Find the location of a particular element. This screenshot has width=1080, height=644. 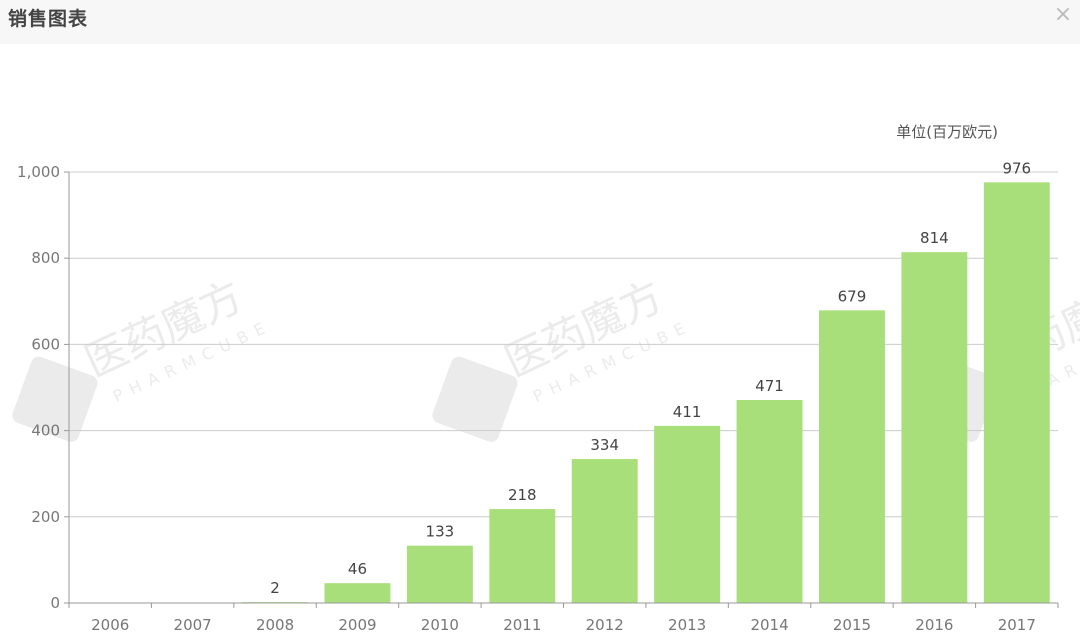

y-axis-ticks: 0 200 400 600 800 1,000 is located at coordinates (43, 387).